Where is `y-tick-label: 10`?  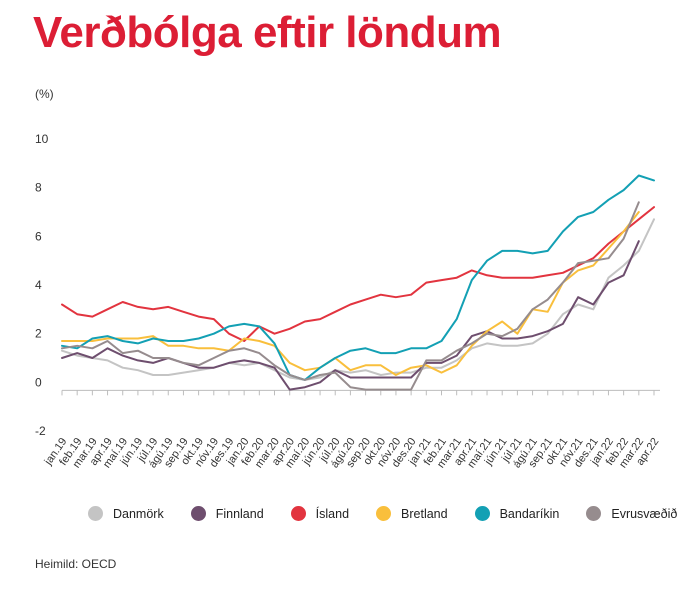 y-tick-label: 10 is located at coordinates (42, 139).